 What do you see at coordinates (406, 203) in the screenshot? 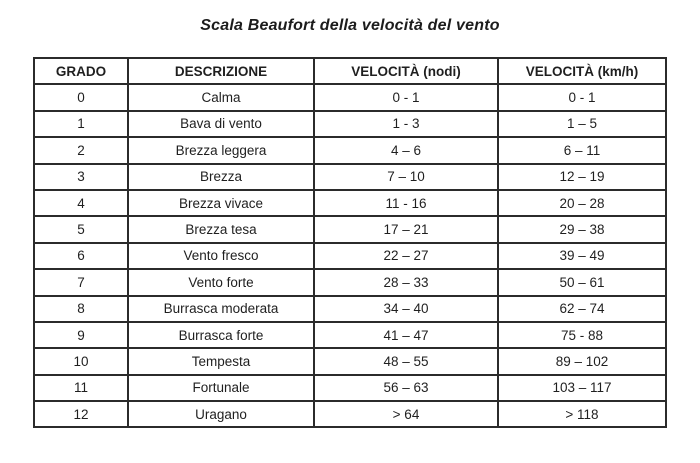
I see `velocita-nodi-cell: 11 - 16` at bounding box center [406, 203].